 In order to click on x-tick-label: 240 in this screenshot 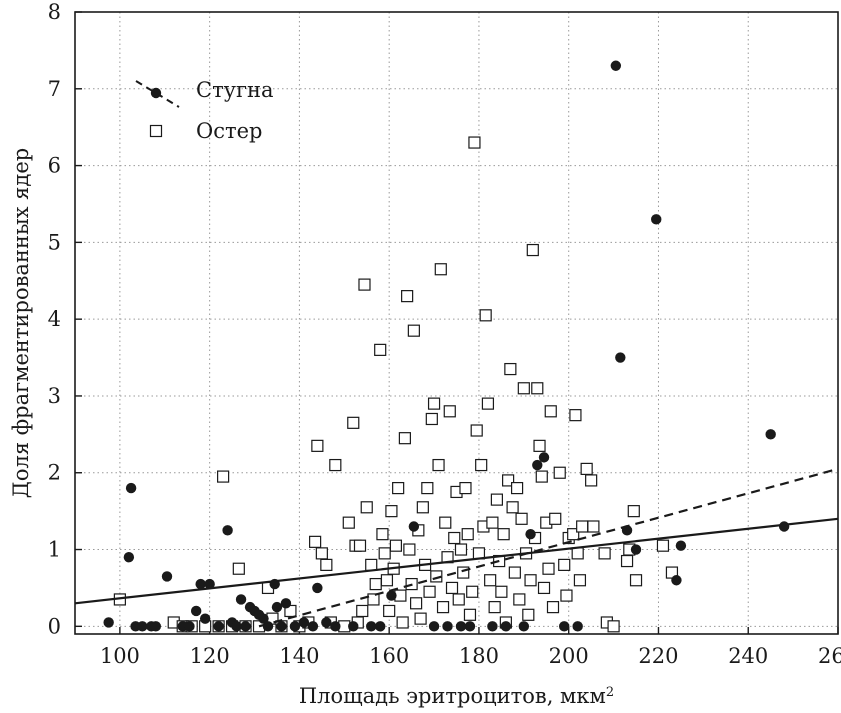, I will do `click(748, 656)`.